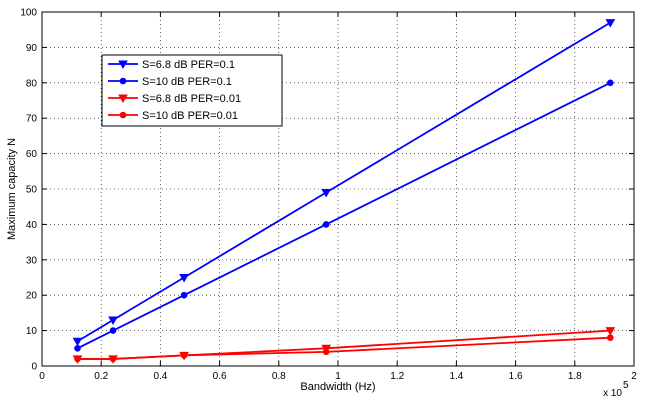 Image resolution: width=647 pixels, height=398 pixels. Describe the element at coordinates (575, 376) in the screenshot. I see `x-tick-label: 1.8` at that location.